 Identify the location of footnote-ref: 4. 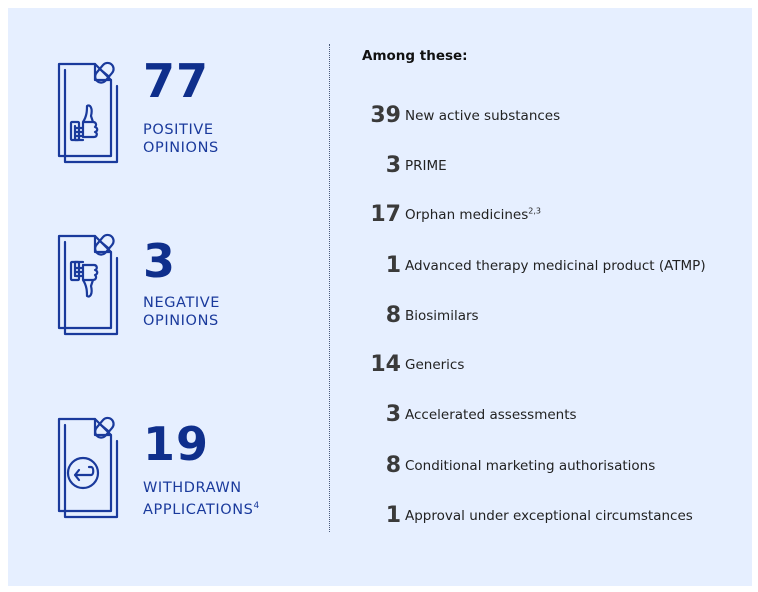
(256, 506).